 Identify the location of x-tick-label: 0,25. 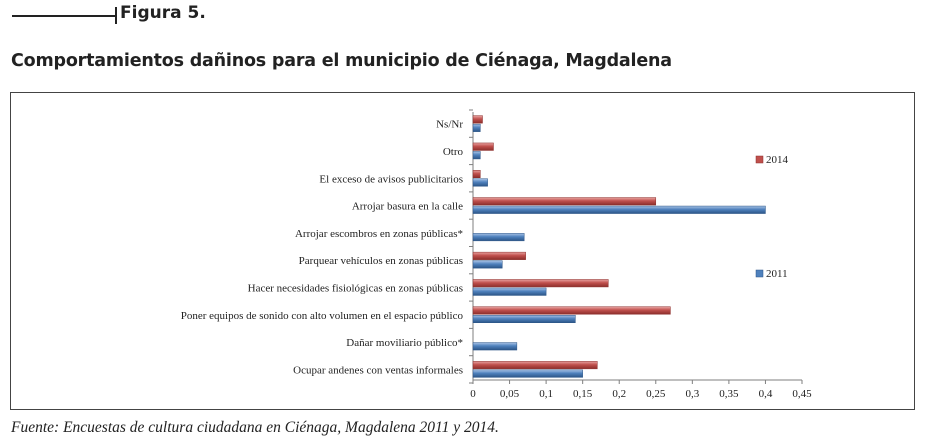
(656, 394).